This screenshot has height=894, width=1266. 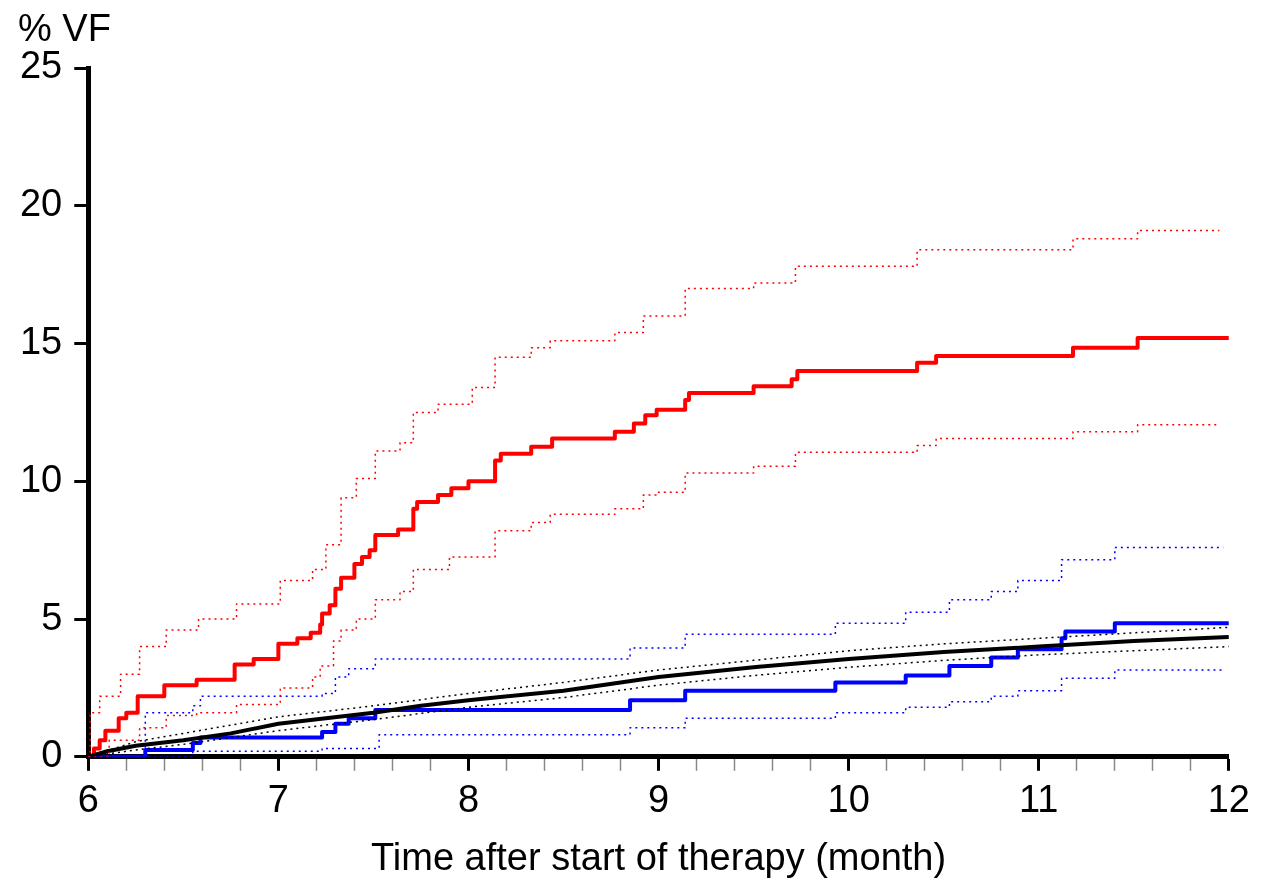 What do you see at coordinates (52, 754) in the screenshot?
I see `y-tick-label: 0` at bounding box center [52, 754].